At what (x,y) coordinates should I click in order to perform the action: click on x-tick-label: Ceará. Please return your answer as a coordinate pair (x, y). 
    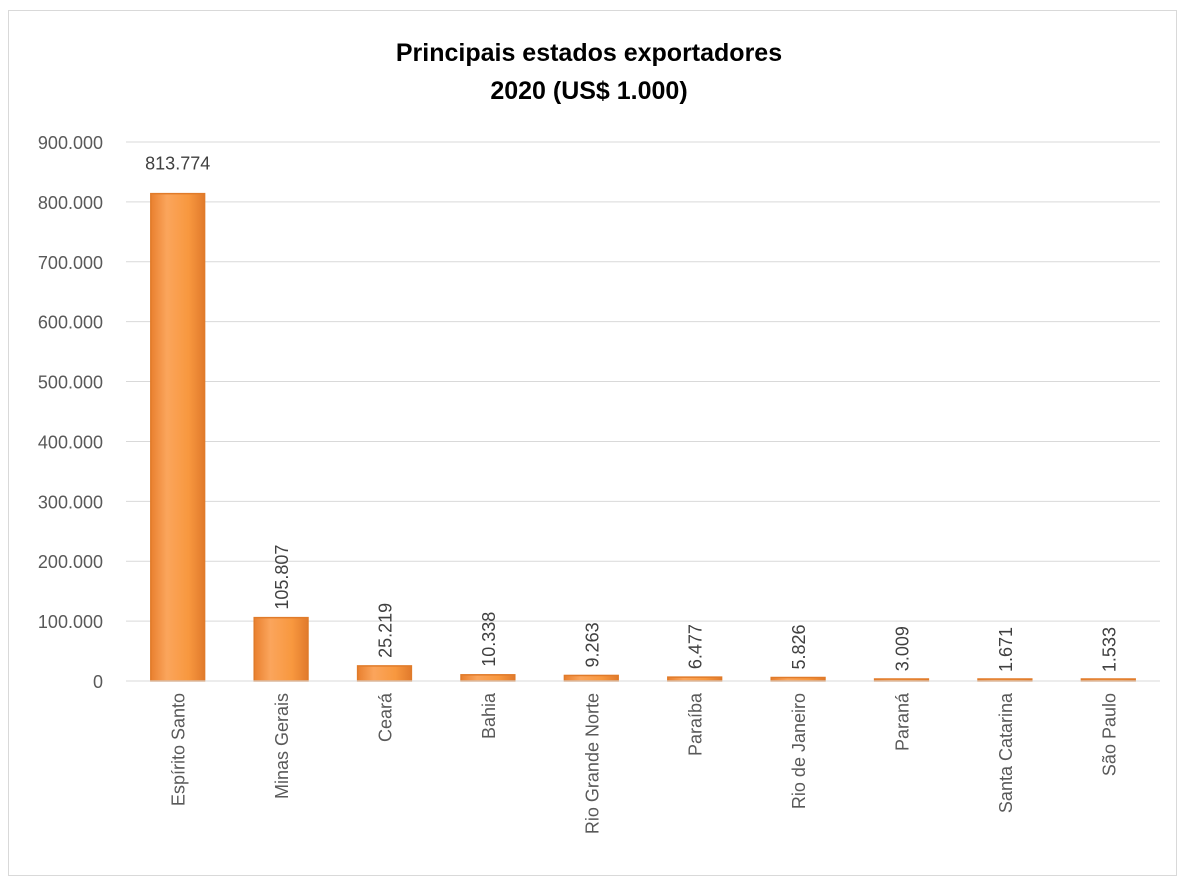
    Looking at the image, I should click on (386, 717).